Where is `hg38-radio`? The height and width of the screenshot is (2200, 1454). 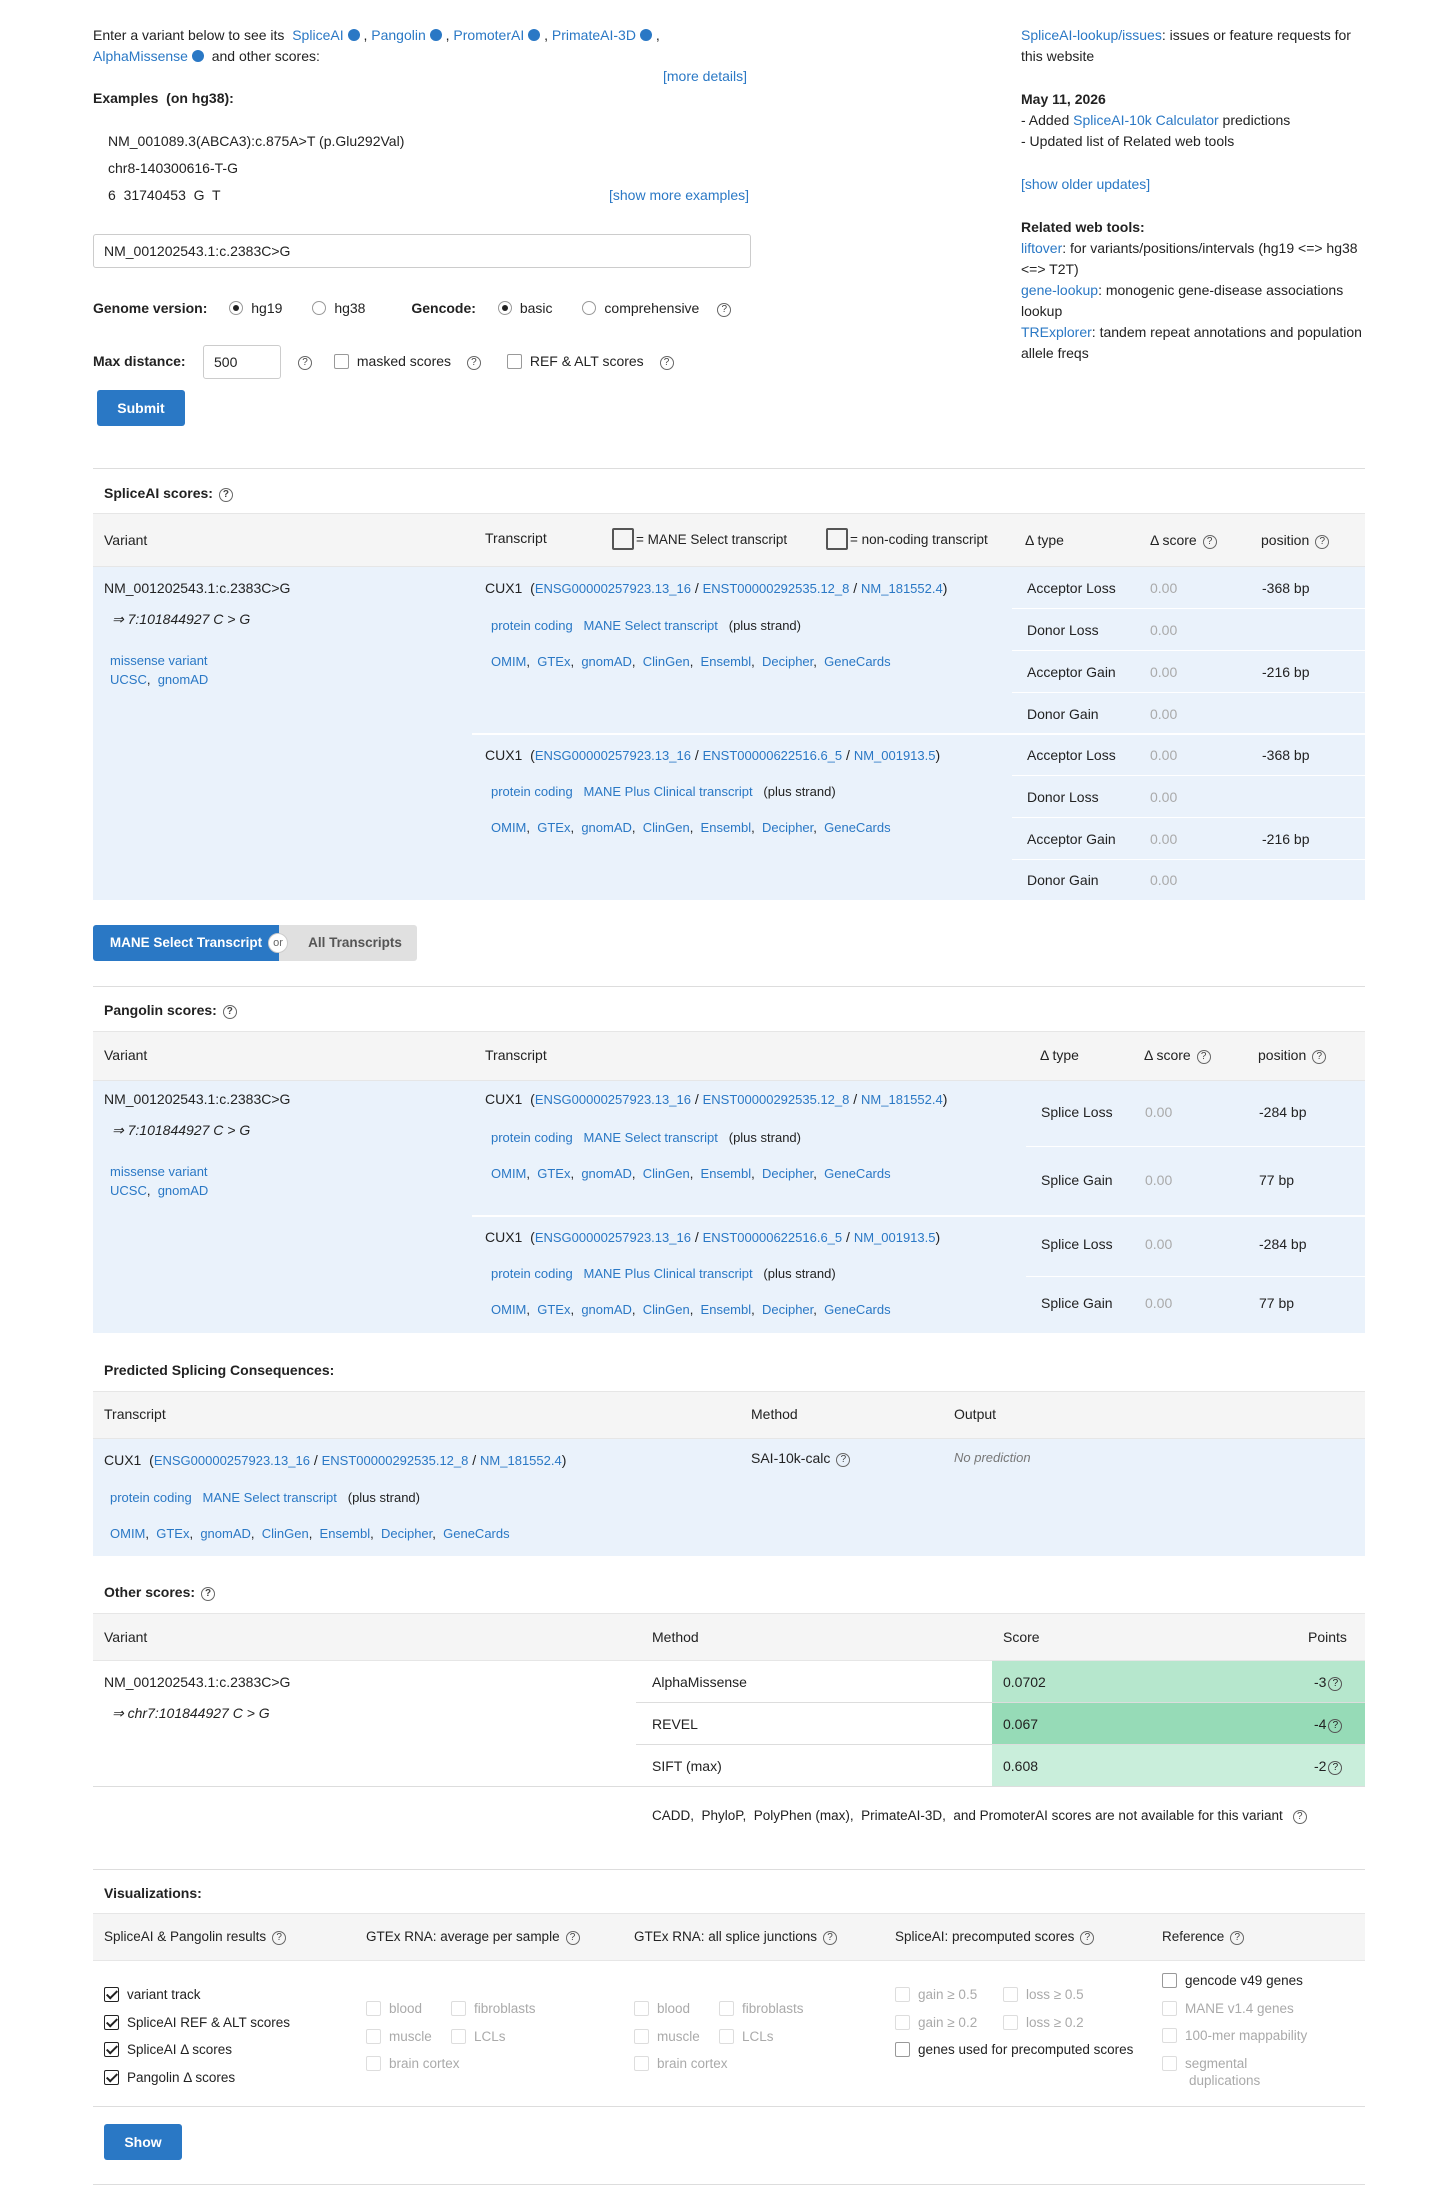 hg38-radio is located at coordinates (319, 308).